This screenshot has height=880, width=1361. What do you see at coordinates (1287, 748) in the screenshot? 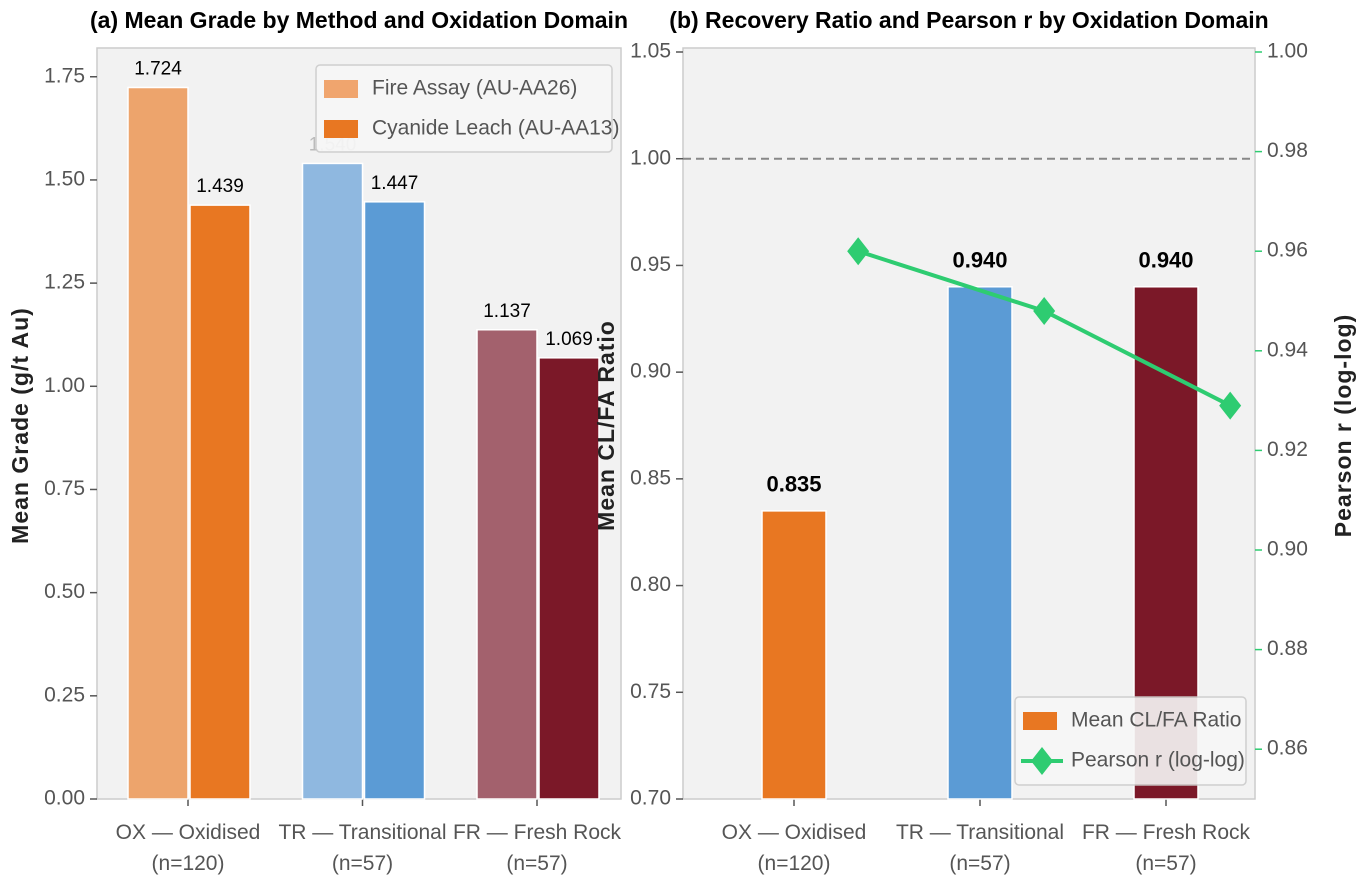
I see `y2-tick-label: 0.86` at bounding box center [1287, 748].